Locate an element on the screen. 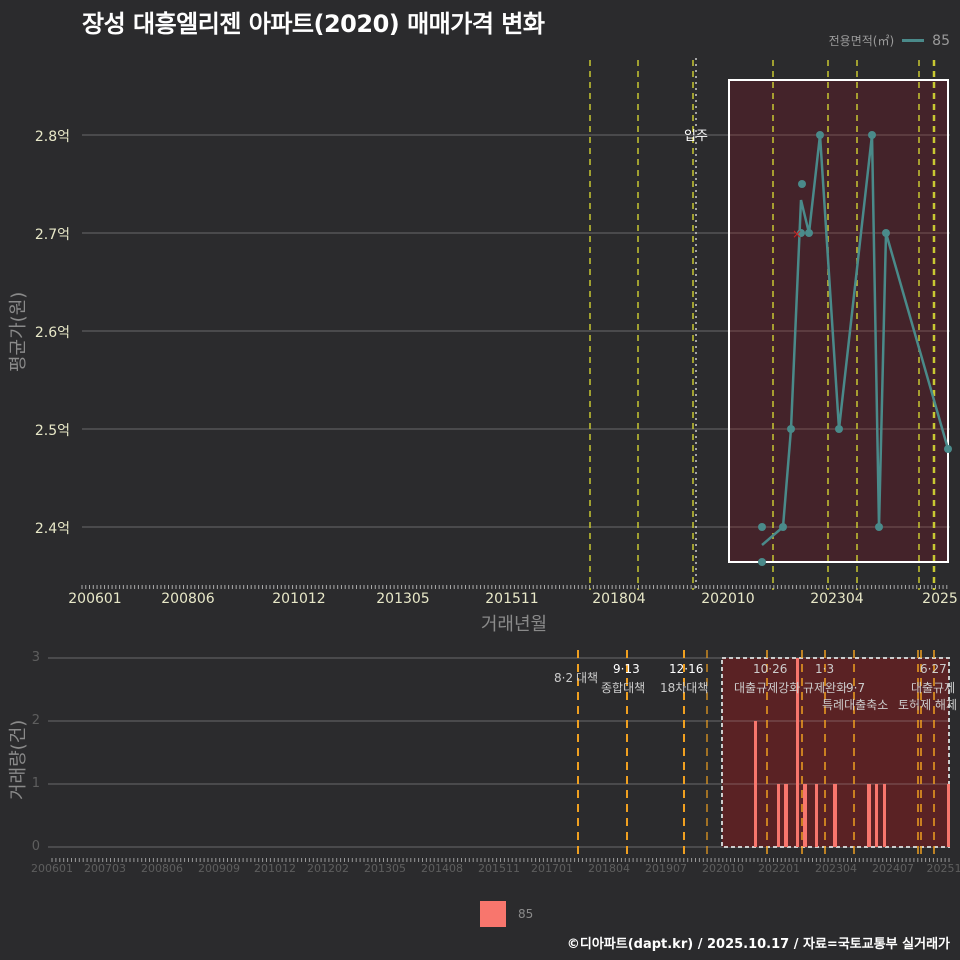 The height and width of the screenshot is (960, 960). bottom-xtick: 202201 is located at coordinates (779, 868).